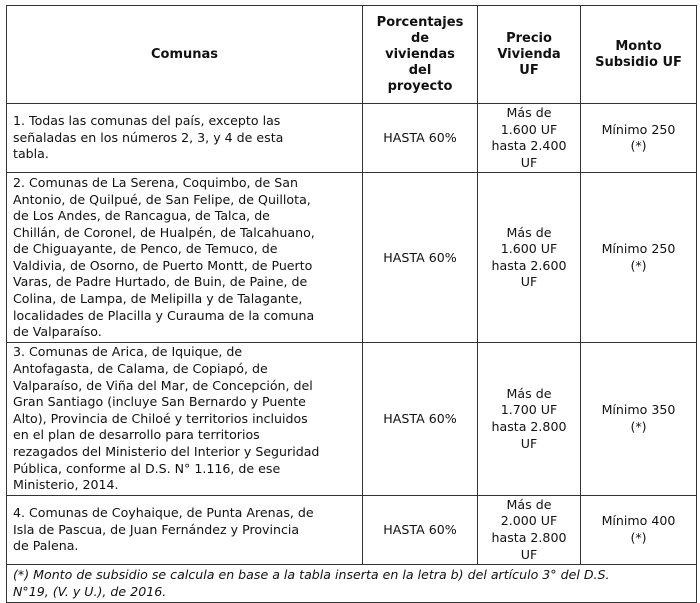  What do you see at coordinates (529, 258) in the screenshot?
I see `cell-precio: Más de 1.600 UF hasta 2.600 UF` at bounding box center [529, 258].